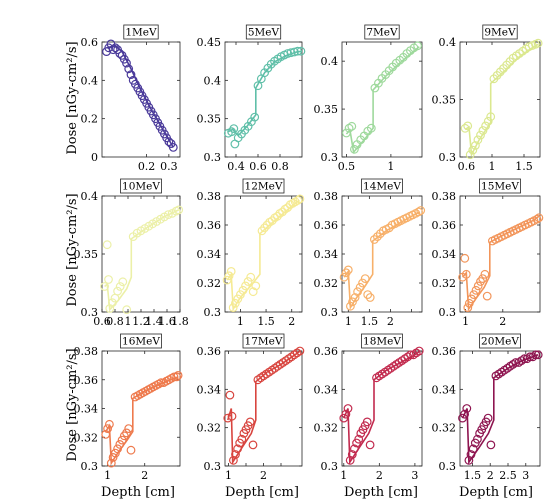 The image size is (555, 500). Describe the element at coordinates (147, 166) in the screenshot. I see `x-tick-label: 0.2` at that location.